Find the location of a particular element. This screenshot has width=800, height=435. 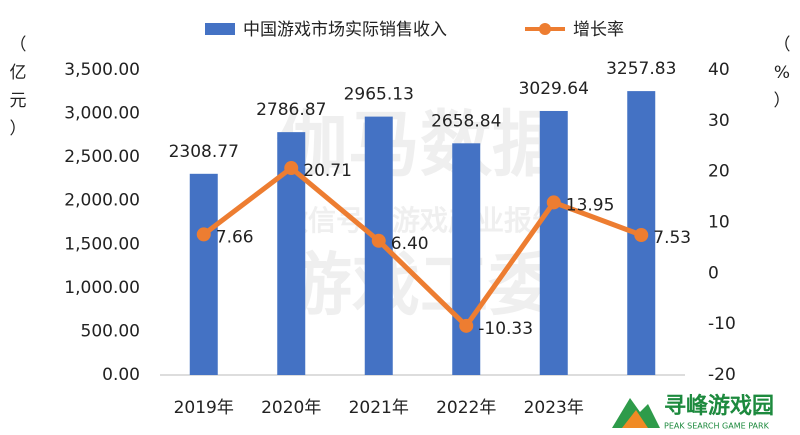

logo-subtitle: PEAK SEARCH GAME PARK is located at coordinates (717, 426).